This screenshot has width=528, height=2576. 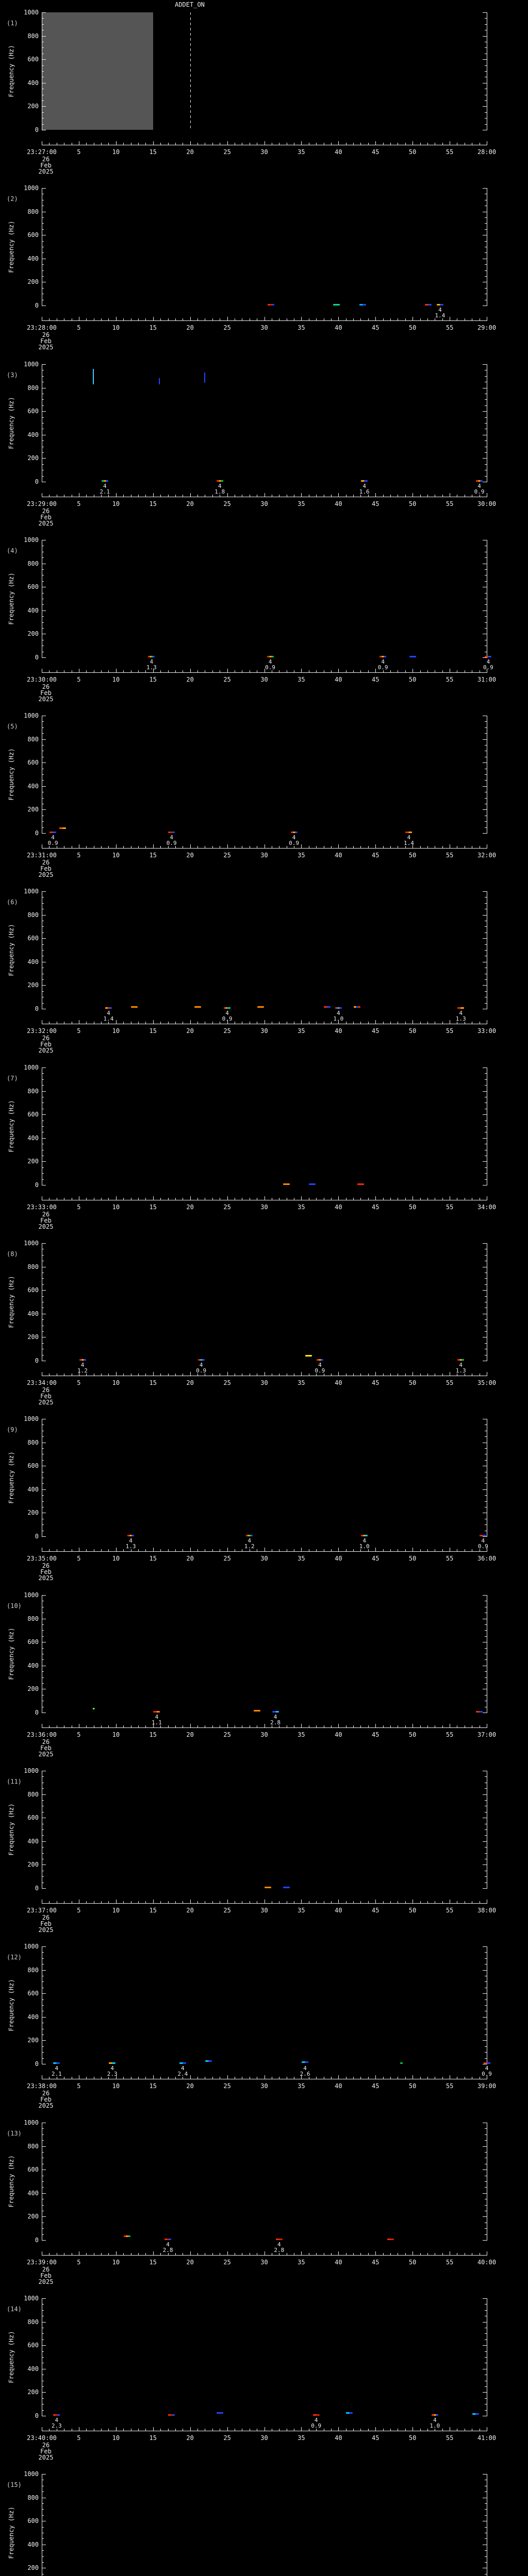 I want to click on detection-value-label: 2.6, so click(x=305, y=2074).